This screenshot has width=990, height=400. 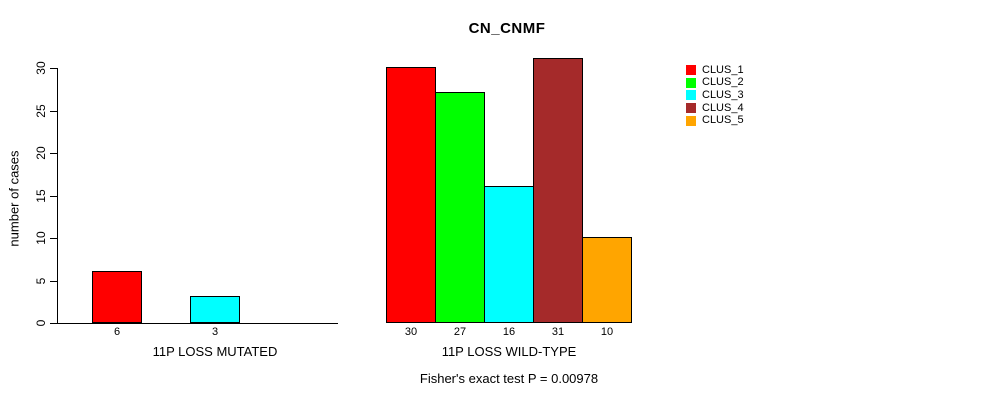 I want to click on legend-item: CLUS_2, so click(x=715, y=83).